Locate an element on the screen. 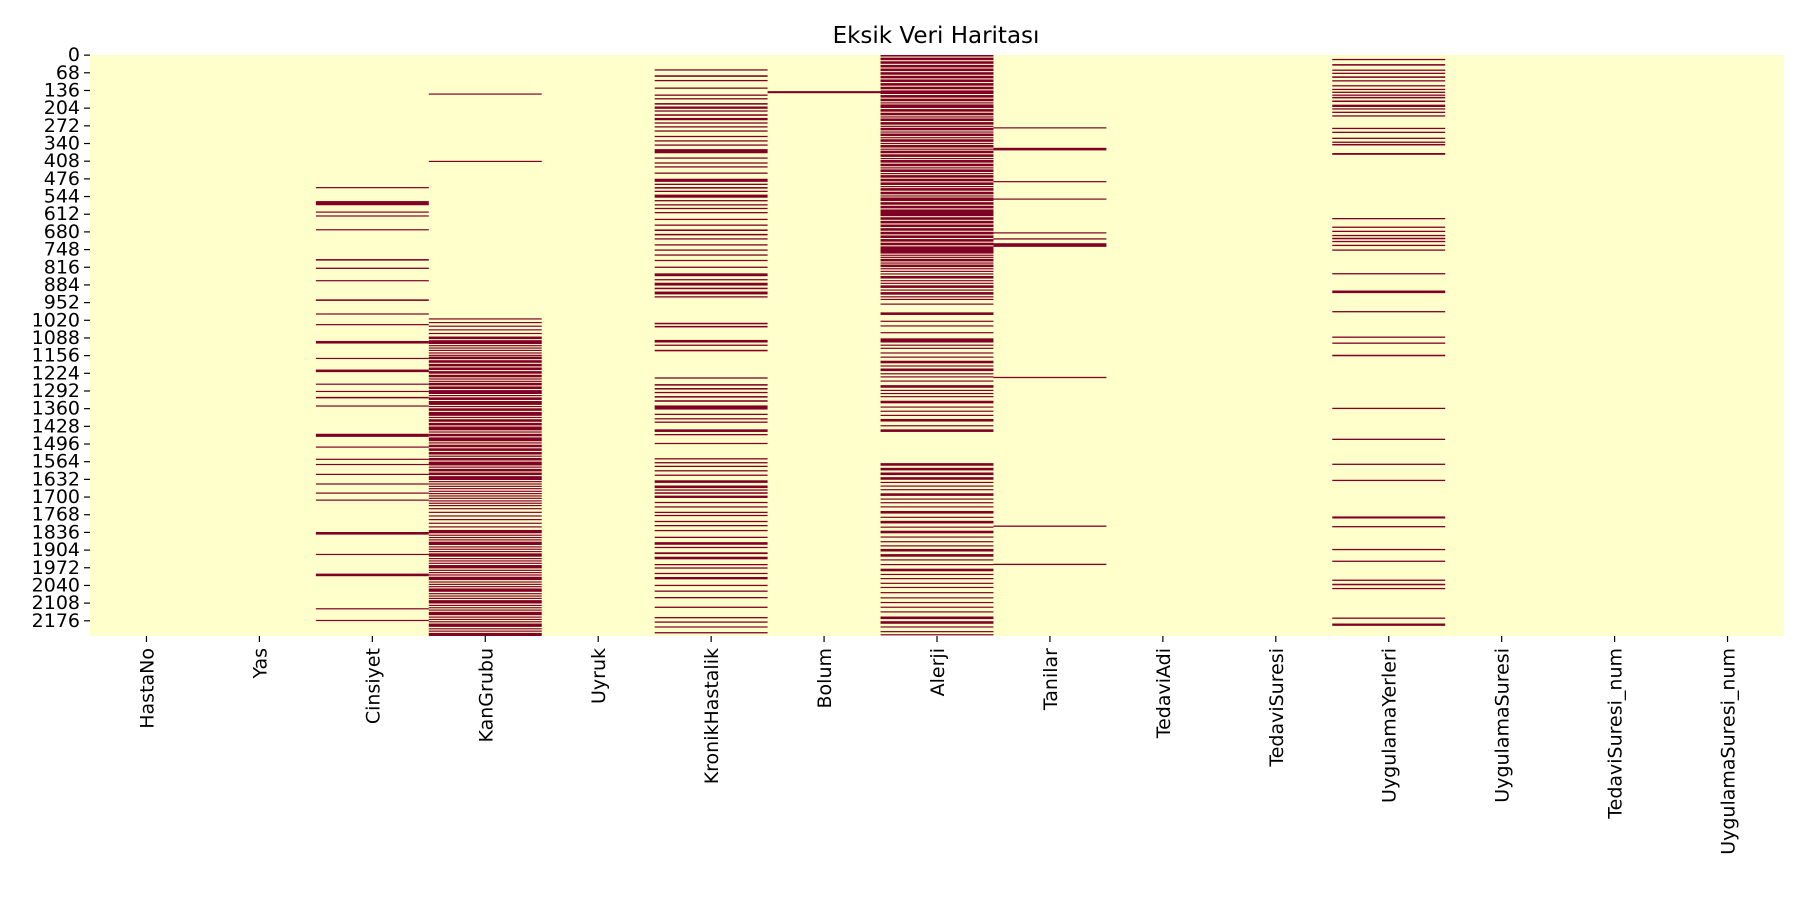 The width and height of the screenshot is (1800, 900). chart-title: Eksik Veri Haritası is located at coordinates (936, 36).